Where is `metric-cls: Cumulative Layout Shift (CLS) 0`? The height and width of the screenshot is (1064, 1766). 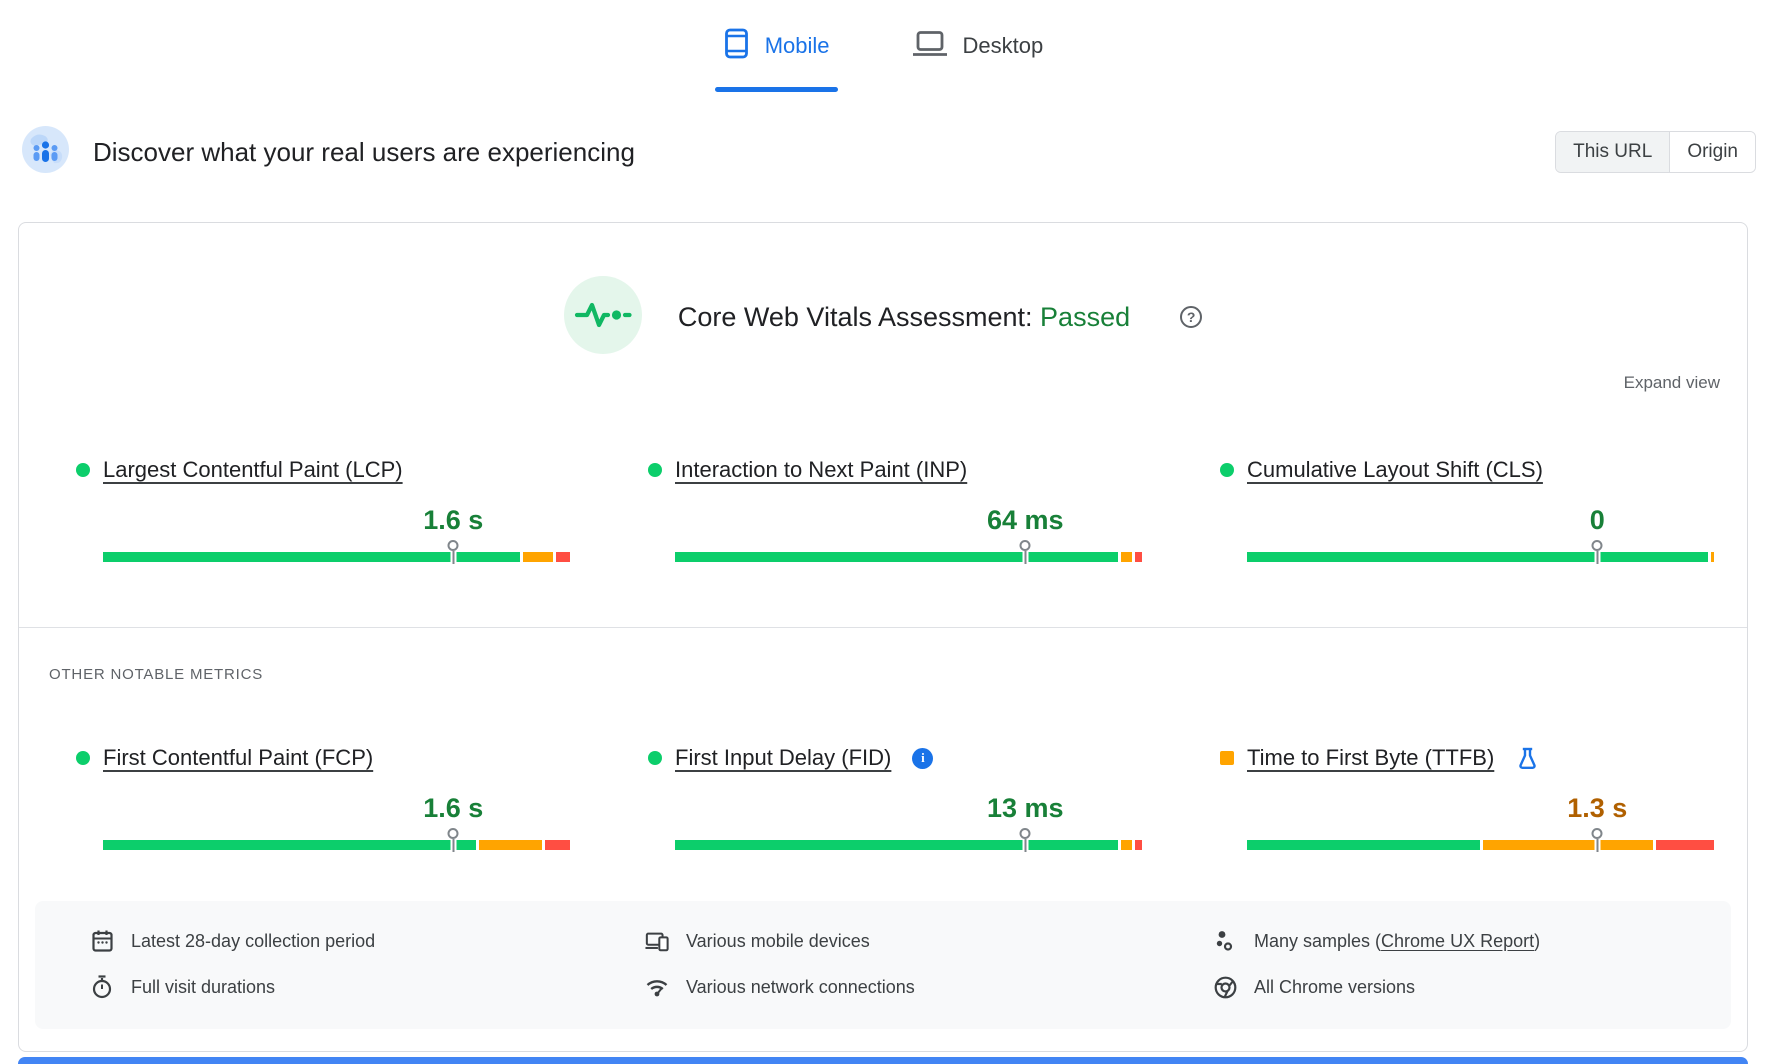
metric-cls: Cumulative Layout Shift (CLS) 0 is located at coordinates (1467, 510).